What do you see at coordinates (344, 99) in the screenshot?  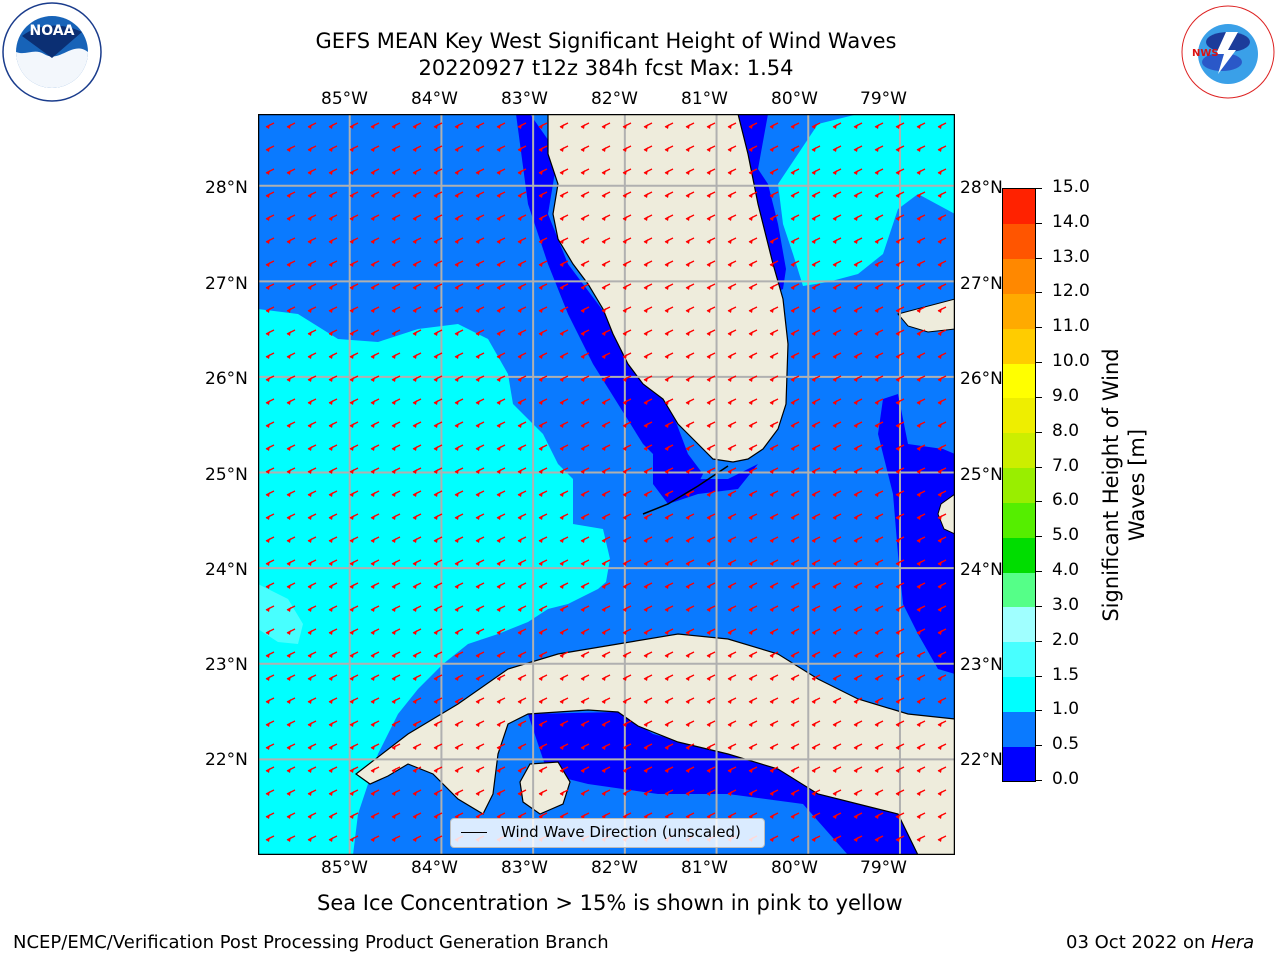 I see `lon-label-top-85: 85°W` at bounding box center [344, 99].